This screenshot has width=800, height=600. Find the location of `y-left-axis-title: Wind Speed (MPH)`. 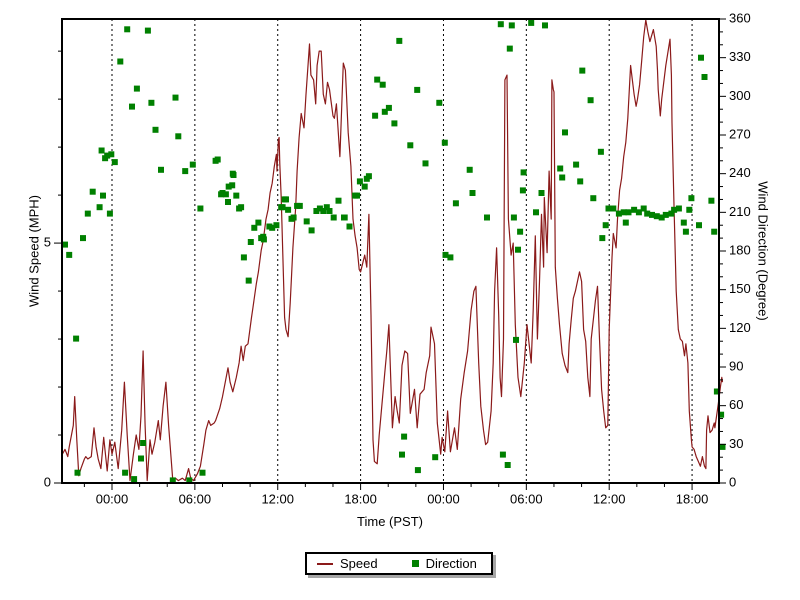

y-left-axis-title: Wind Speed (MPH) is located at coordinates (34, 251).